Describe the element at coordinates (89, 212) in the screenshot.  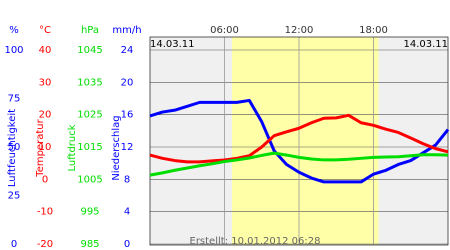
I see `y-tick-label: 995` at that location.